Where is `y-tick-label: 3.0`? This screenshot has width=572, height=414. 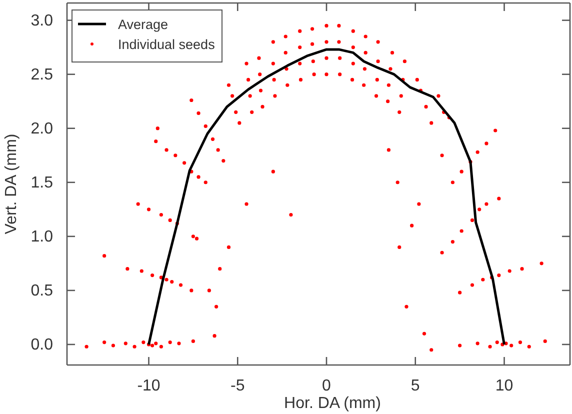 y-tick-label: 3.0 is located at coordinates (42, 21).